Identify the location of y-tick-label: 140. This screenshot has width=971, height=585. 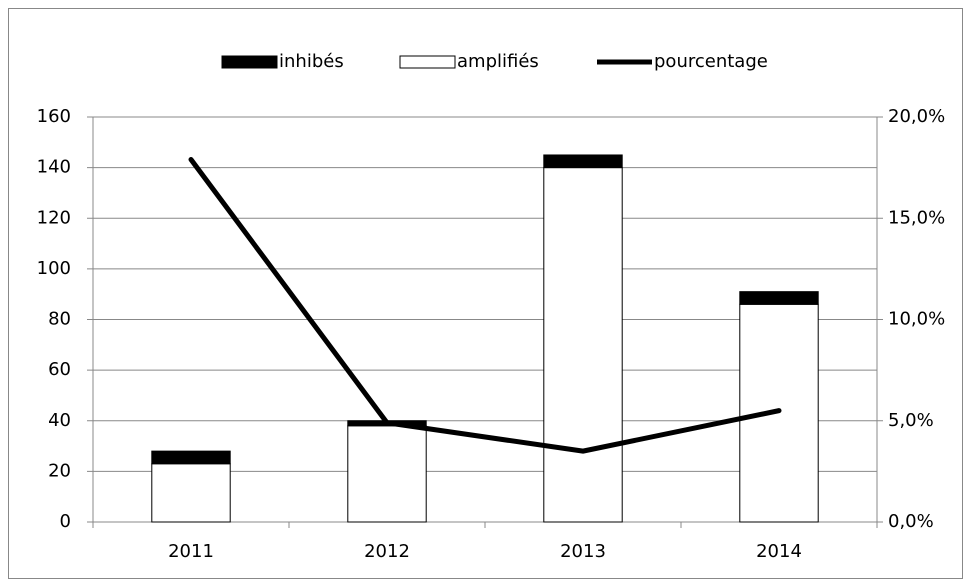
(54, 167).